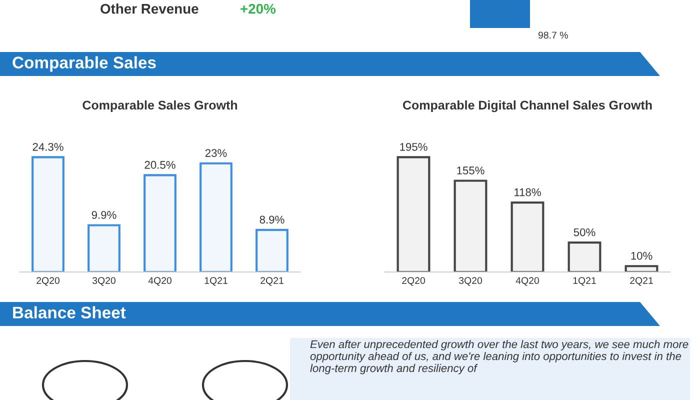 The image size is (700, 400). What do you see at coordinates (470, 170) in the screenshot?
I see `data-label: 155%` at bounding box center [470, 170].